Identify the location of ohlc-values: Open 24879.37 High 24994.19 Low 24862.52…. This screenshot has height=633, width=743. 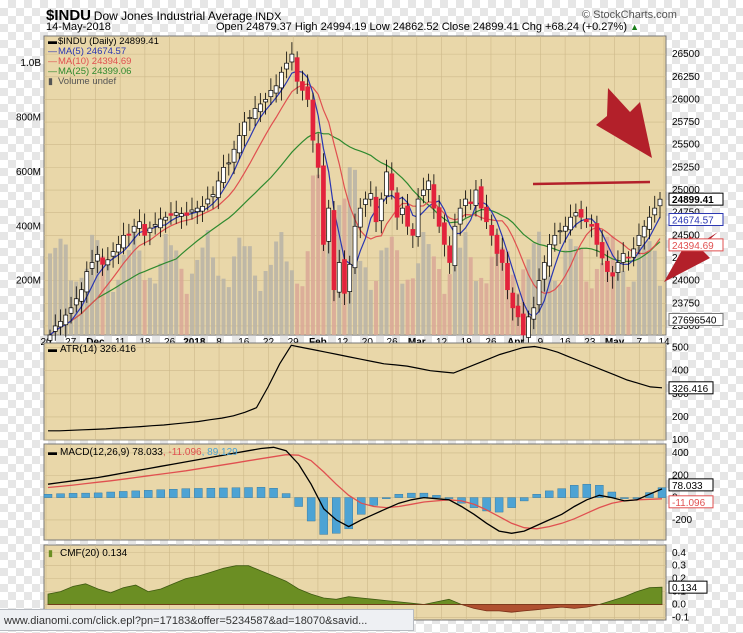
(421, 27).